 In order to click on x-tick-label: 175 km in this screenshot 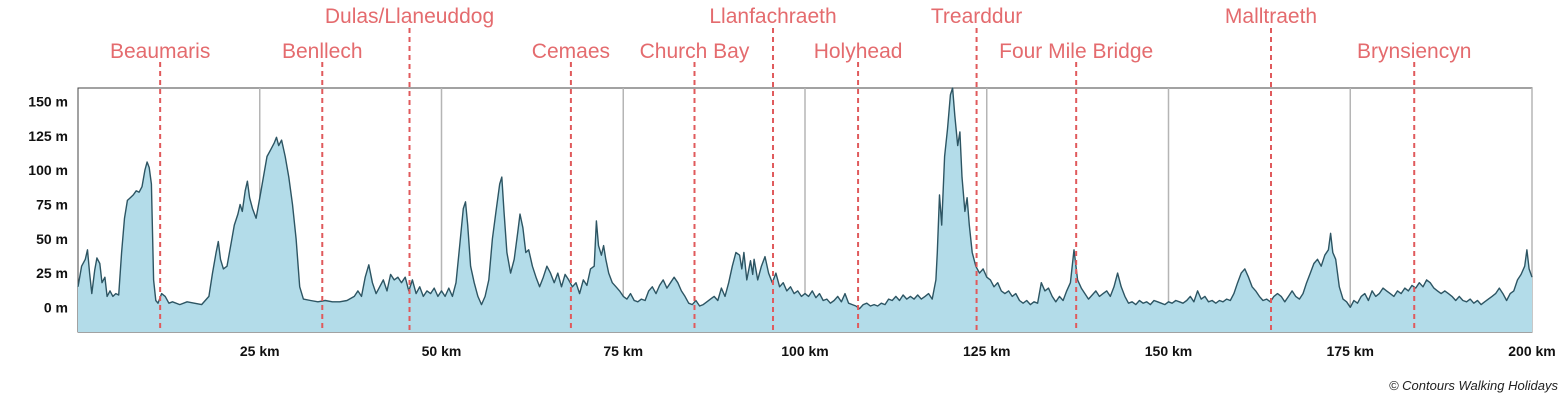, I will do `click(1350, 351)`.